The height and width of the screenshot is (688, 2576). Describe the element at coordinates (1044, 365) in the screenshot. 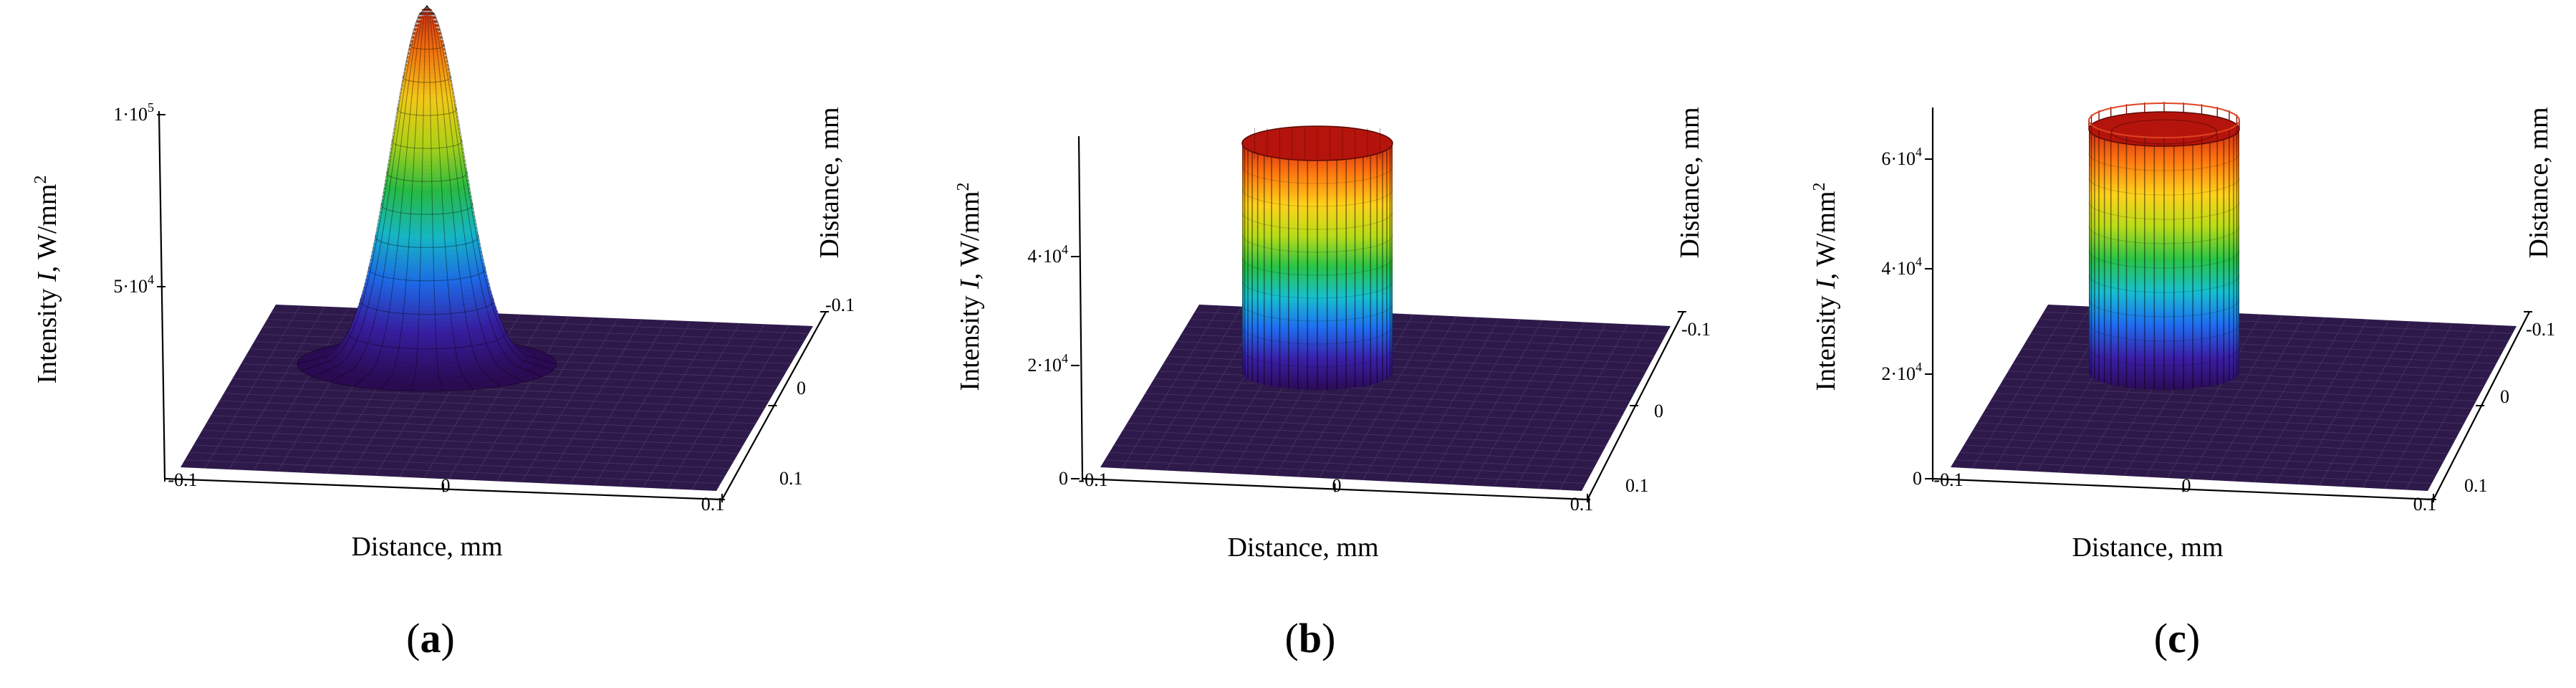

I see `z-tick-base: 2·10` at that location.